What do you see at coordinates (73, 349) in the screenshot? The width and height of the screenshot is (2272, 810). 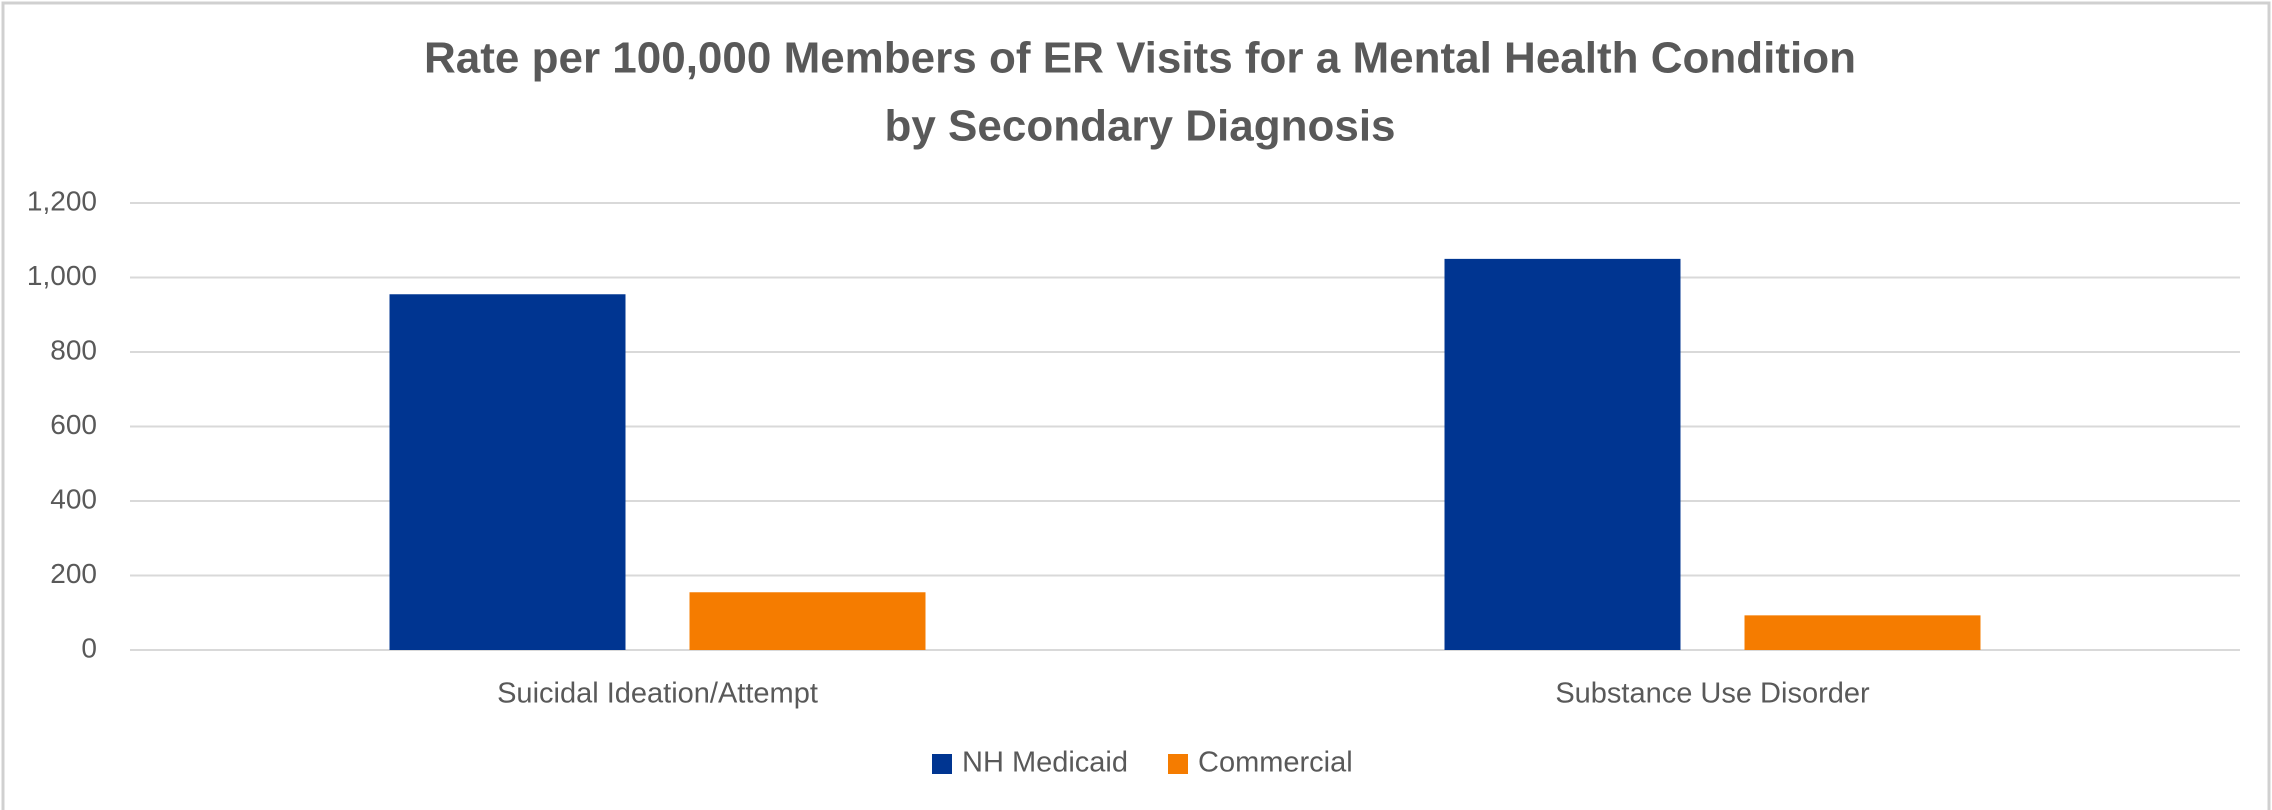 I see `y-tick-label: 800` at bounding box center [73, 349].